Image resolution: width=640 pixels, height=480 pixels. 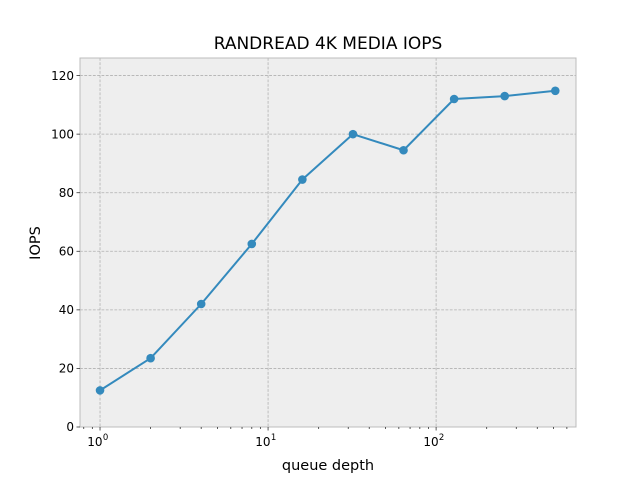 I want to click on x-tick-label-exponent: 2, so click(x=441, y=438).